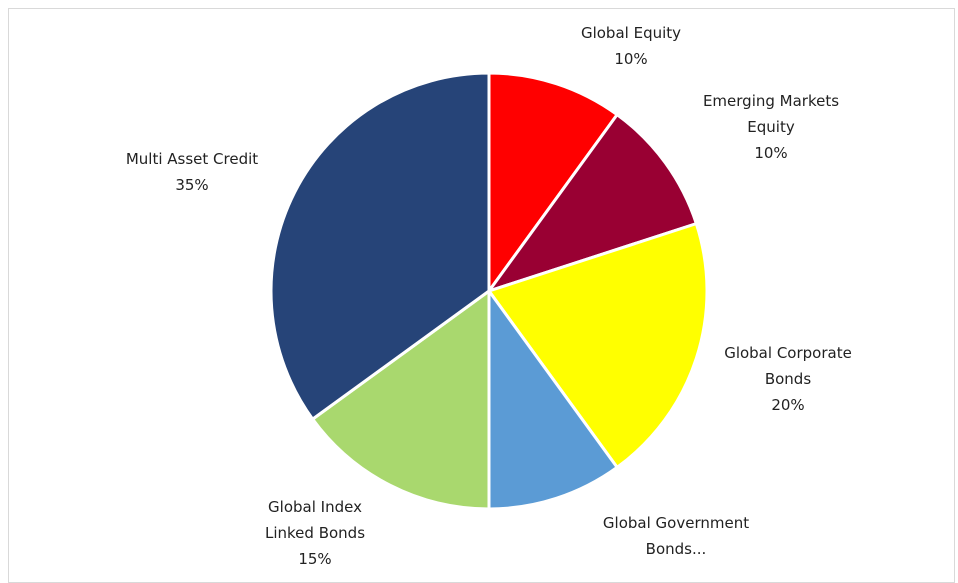 Image resolution: width=958 pixels, height=583 pixels. What do you see at coordinates (315, 559) in the screenshot?
I see `slice-value-label: 15%` at bounding box center [315, 559].